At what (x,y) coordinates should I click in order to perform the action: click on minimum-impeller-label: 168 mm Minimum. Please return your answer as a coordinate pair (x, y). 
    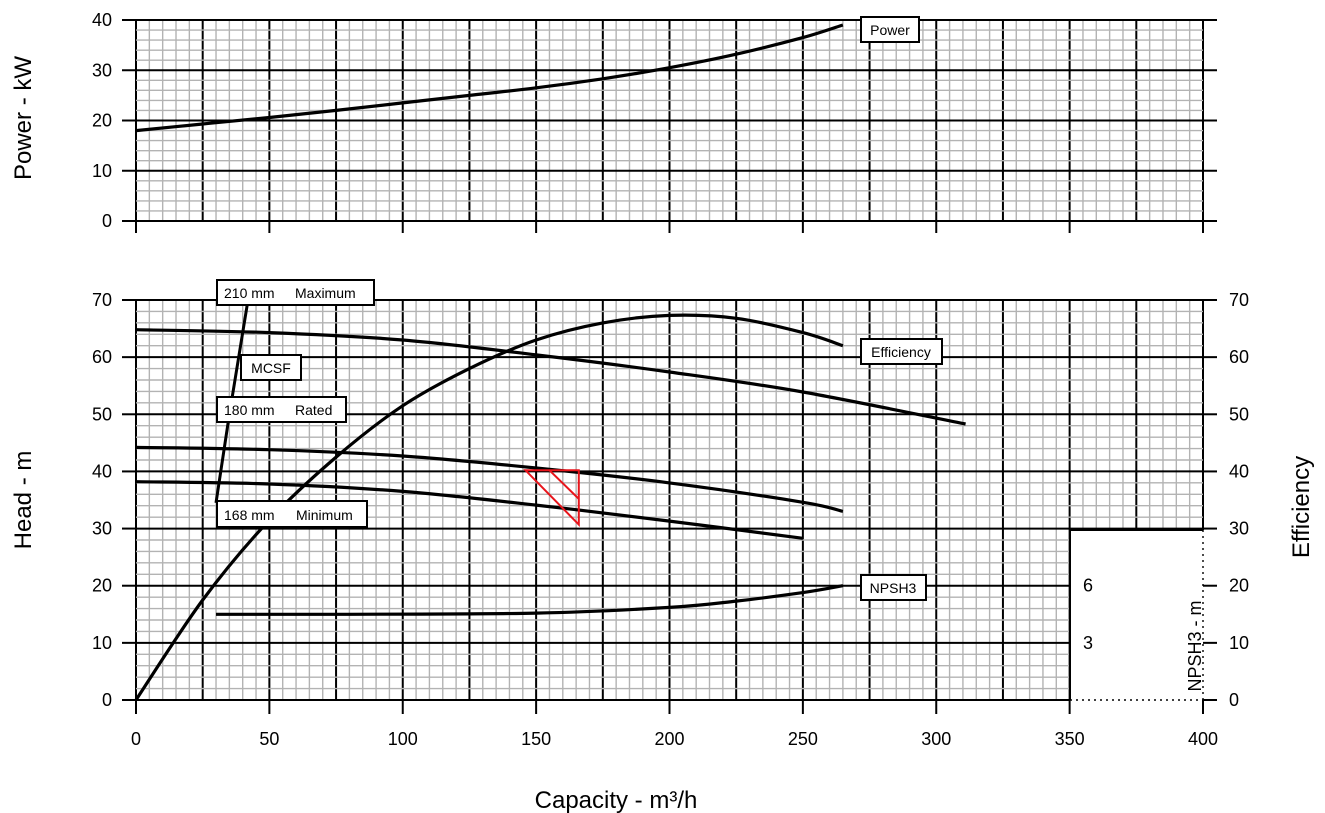
    Looking at the image, I should click on (292, 514).